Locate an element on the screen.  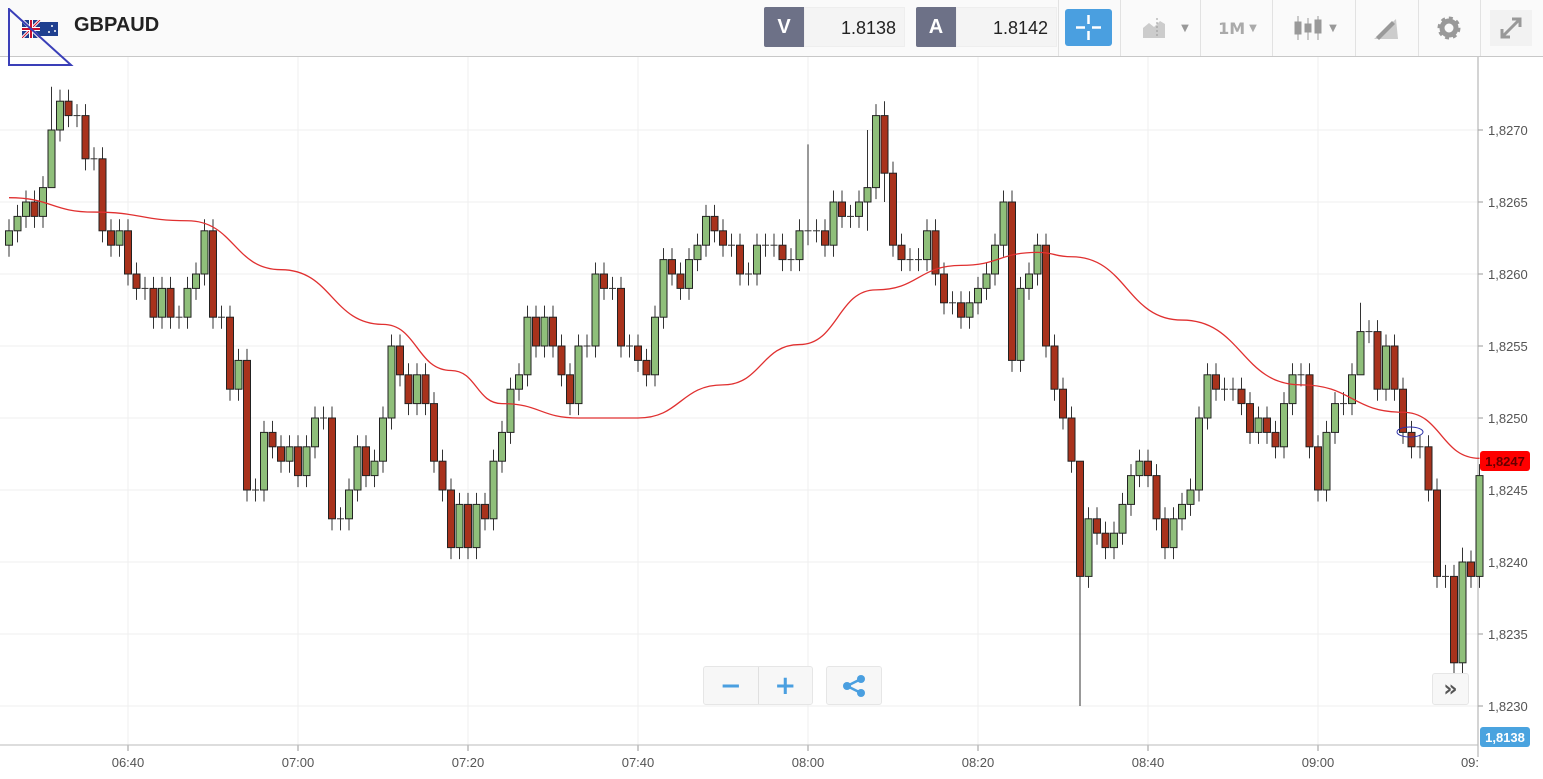
candle-style-button: ▼ is located at coordinates (1315, 28).